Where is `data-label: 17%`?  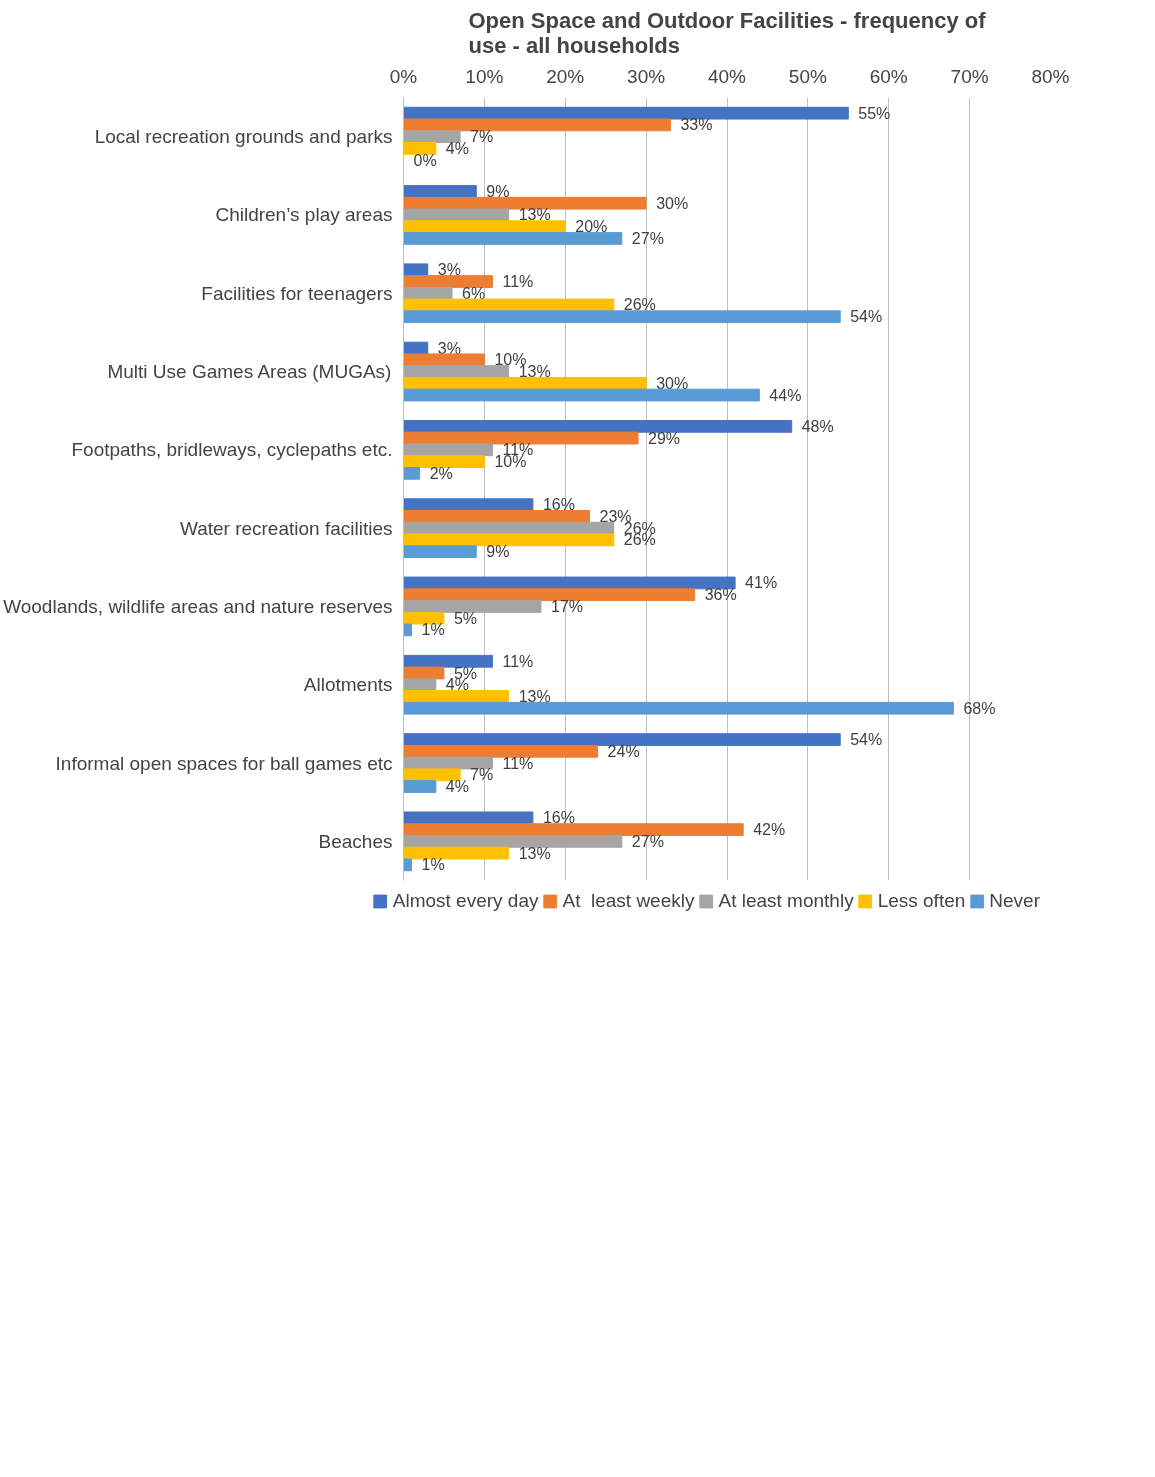 data-label: 17% is located at coordinates (567, 606).